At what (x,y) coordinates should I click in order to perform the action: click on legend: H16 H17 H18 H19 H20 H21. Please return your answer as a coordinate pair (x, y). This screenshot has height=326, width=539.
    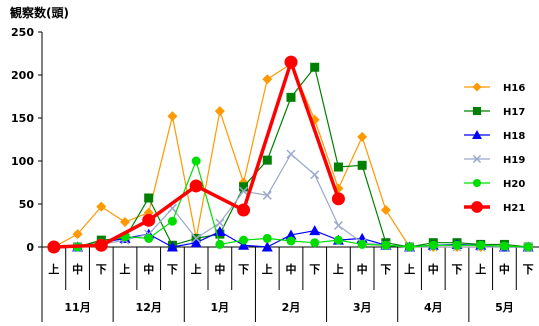
    Looking at the image, I should click on (494, 148).